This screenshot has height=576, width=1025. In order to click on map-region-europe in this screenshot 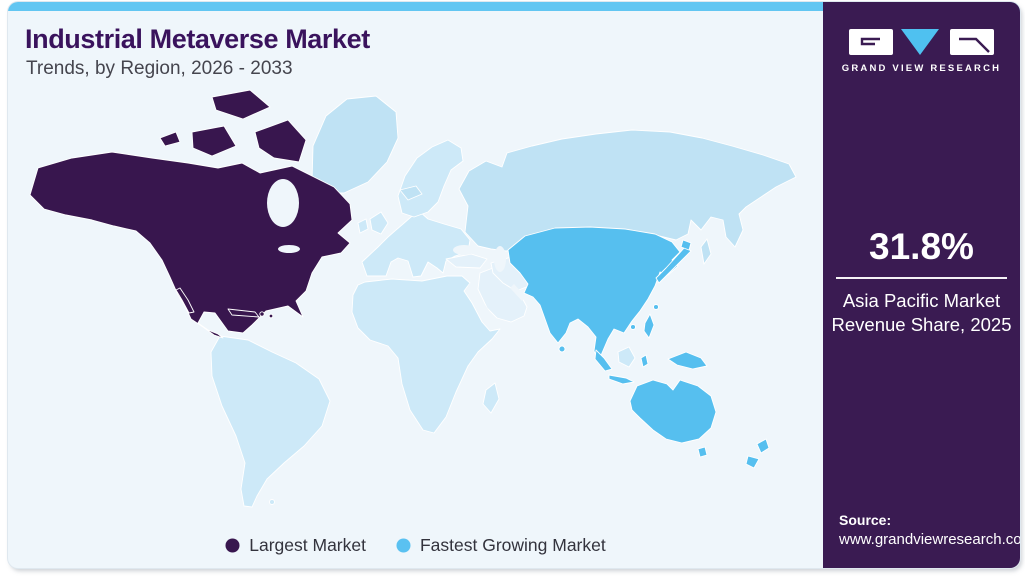, I will do `click(416, 244)`.